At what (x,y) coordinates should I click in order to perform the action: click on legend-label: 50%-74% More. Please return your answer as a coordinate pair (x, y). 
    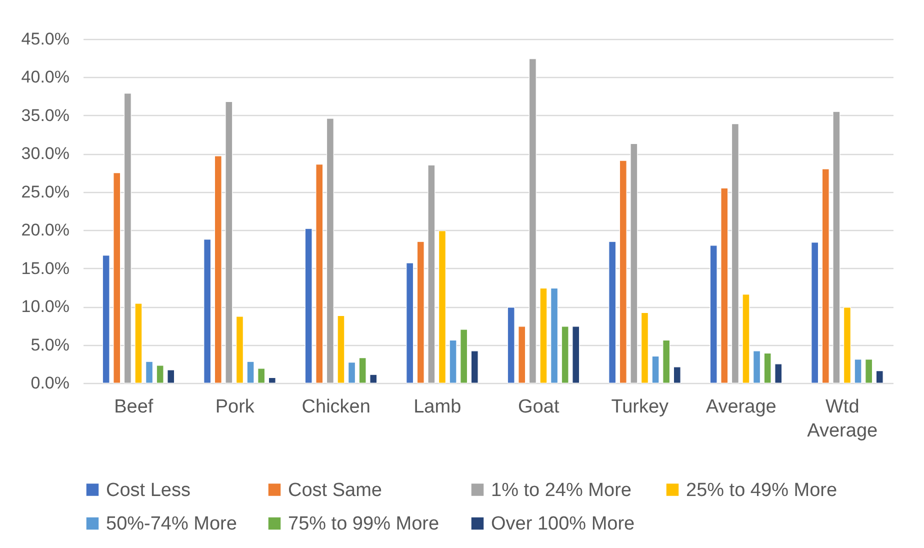
    Looking at the image, I should click on (171, 524).